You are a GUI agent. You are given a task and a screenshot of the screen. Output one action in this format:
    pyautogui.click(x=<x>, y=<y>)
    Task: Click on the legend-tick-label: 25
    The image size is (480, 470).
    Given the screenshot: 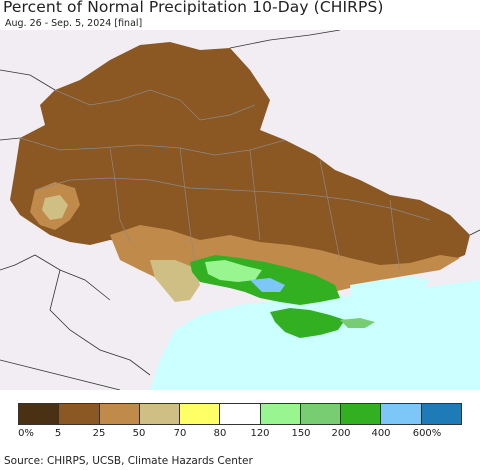 What is the action you would take?
    pyautogui.click(x=99, y=433)
    